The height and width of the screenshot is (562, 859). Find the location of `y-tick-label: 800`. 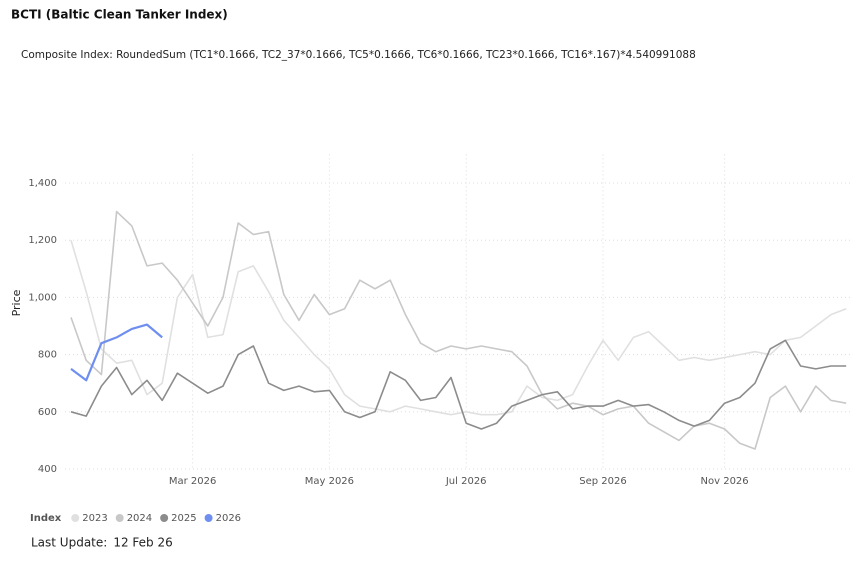

y-tick-label: 800 is located at coordinates (47, 355).